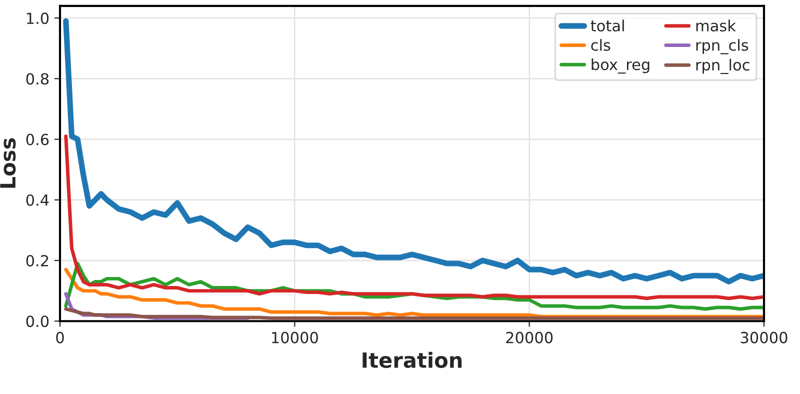 The width and height of the screenshot is (800, 394). What do you see at coordinates (607, 26) in the screenshot?
I see `legend-label: total` at bounding box center [607, 26].